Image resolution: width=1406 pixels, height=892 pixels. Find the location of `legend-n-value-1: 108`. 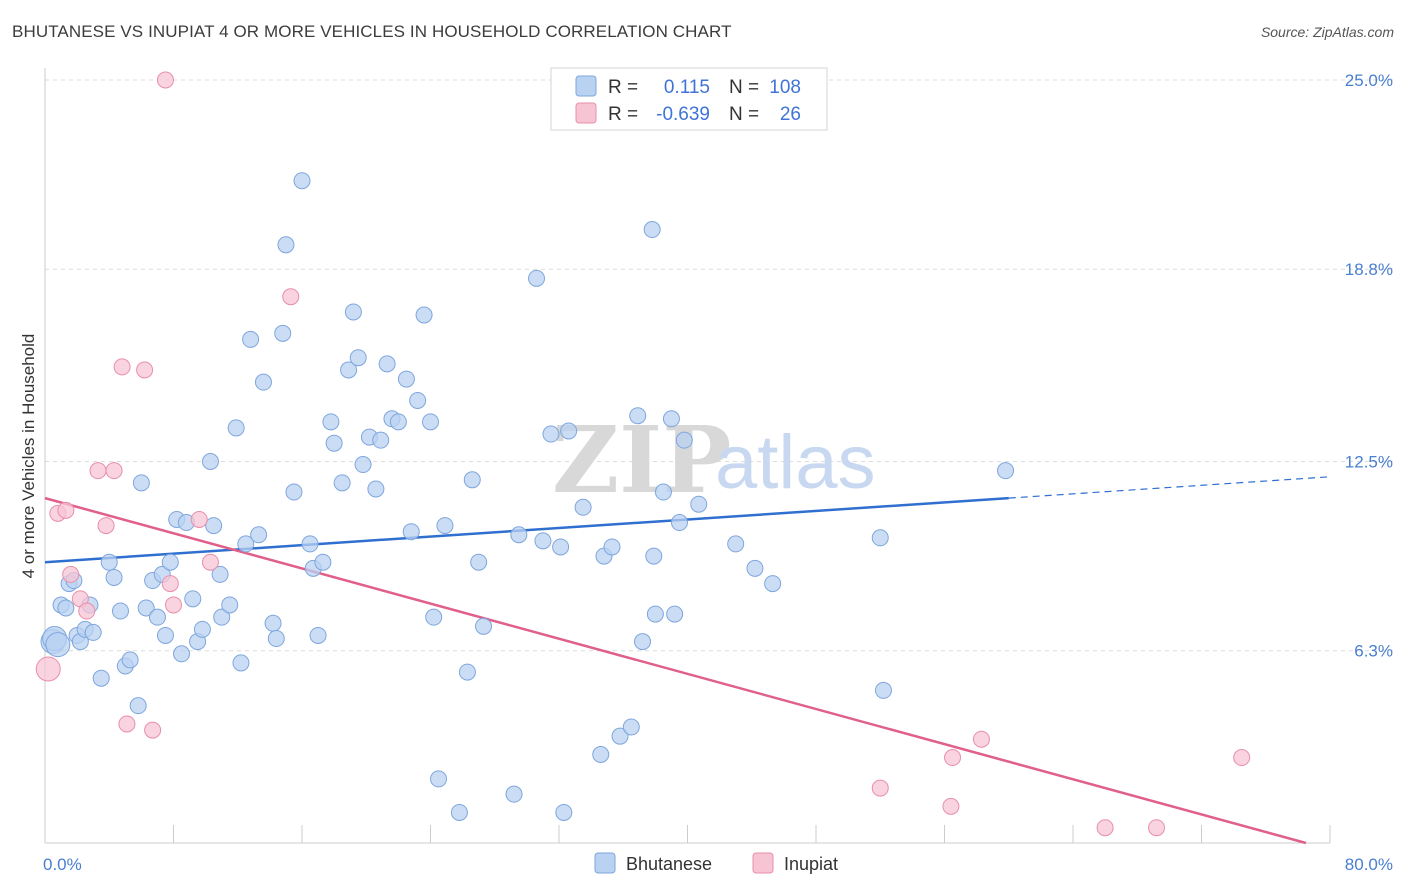

legend-n-value-1: 108 is located at coordinates (785, 87).